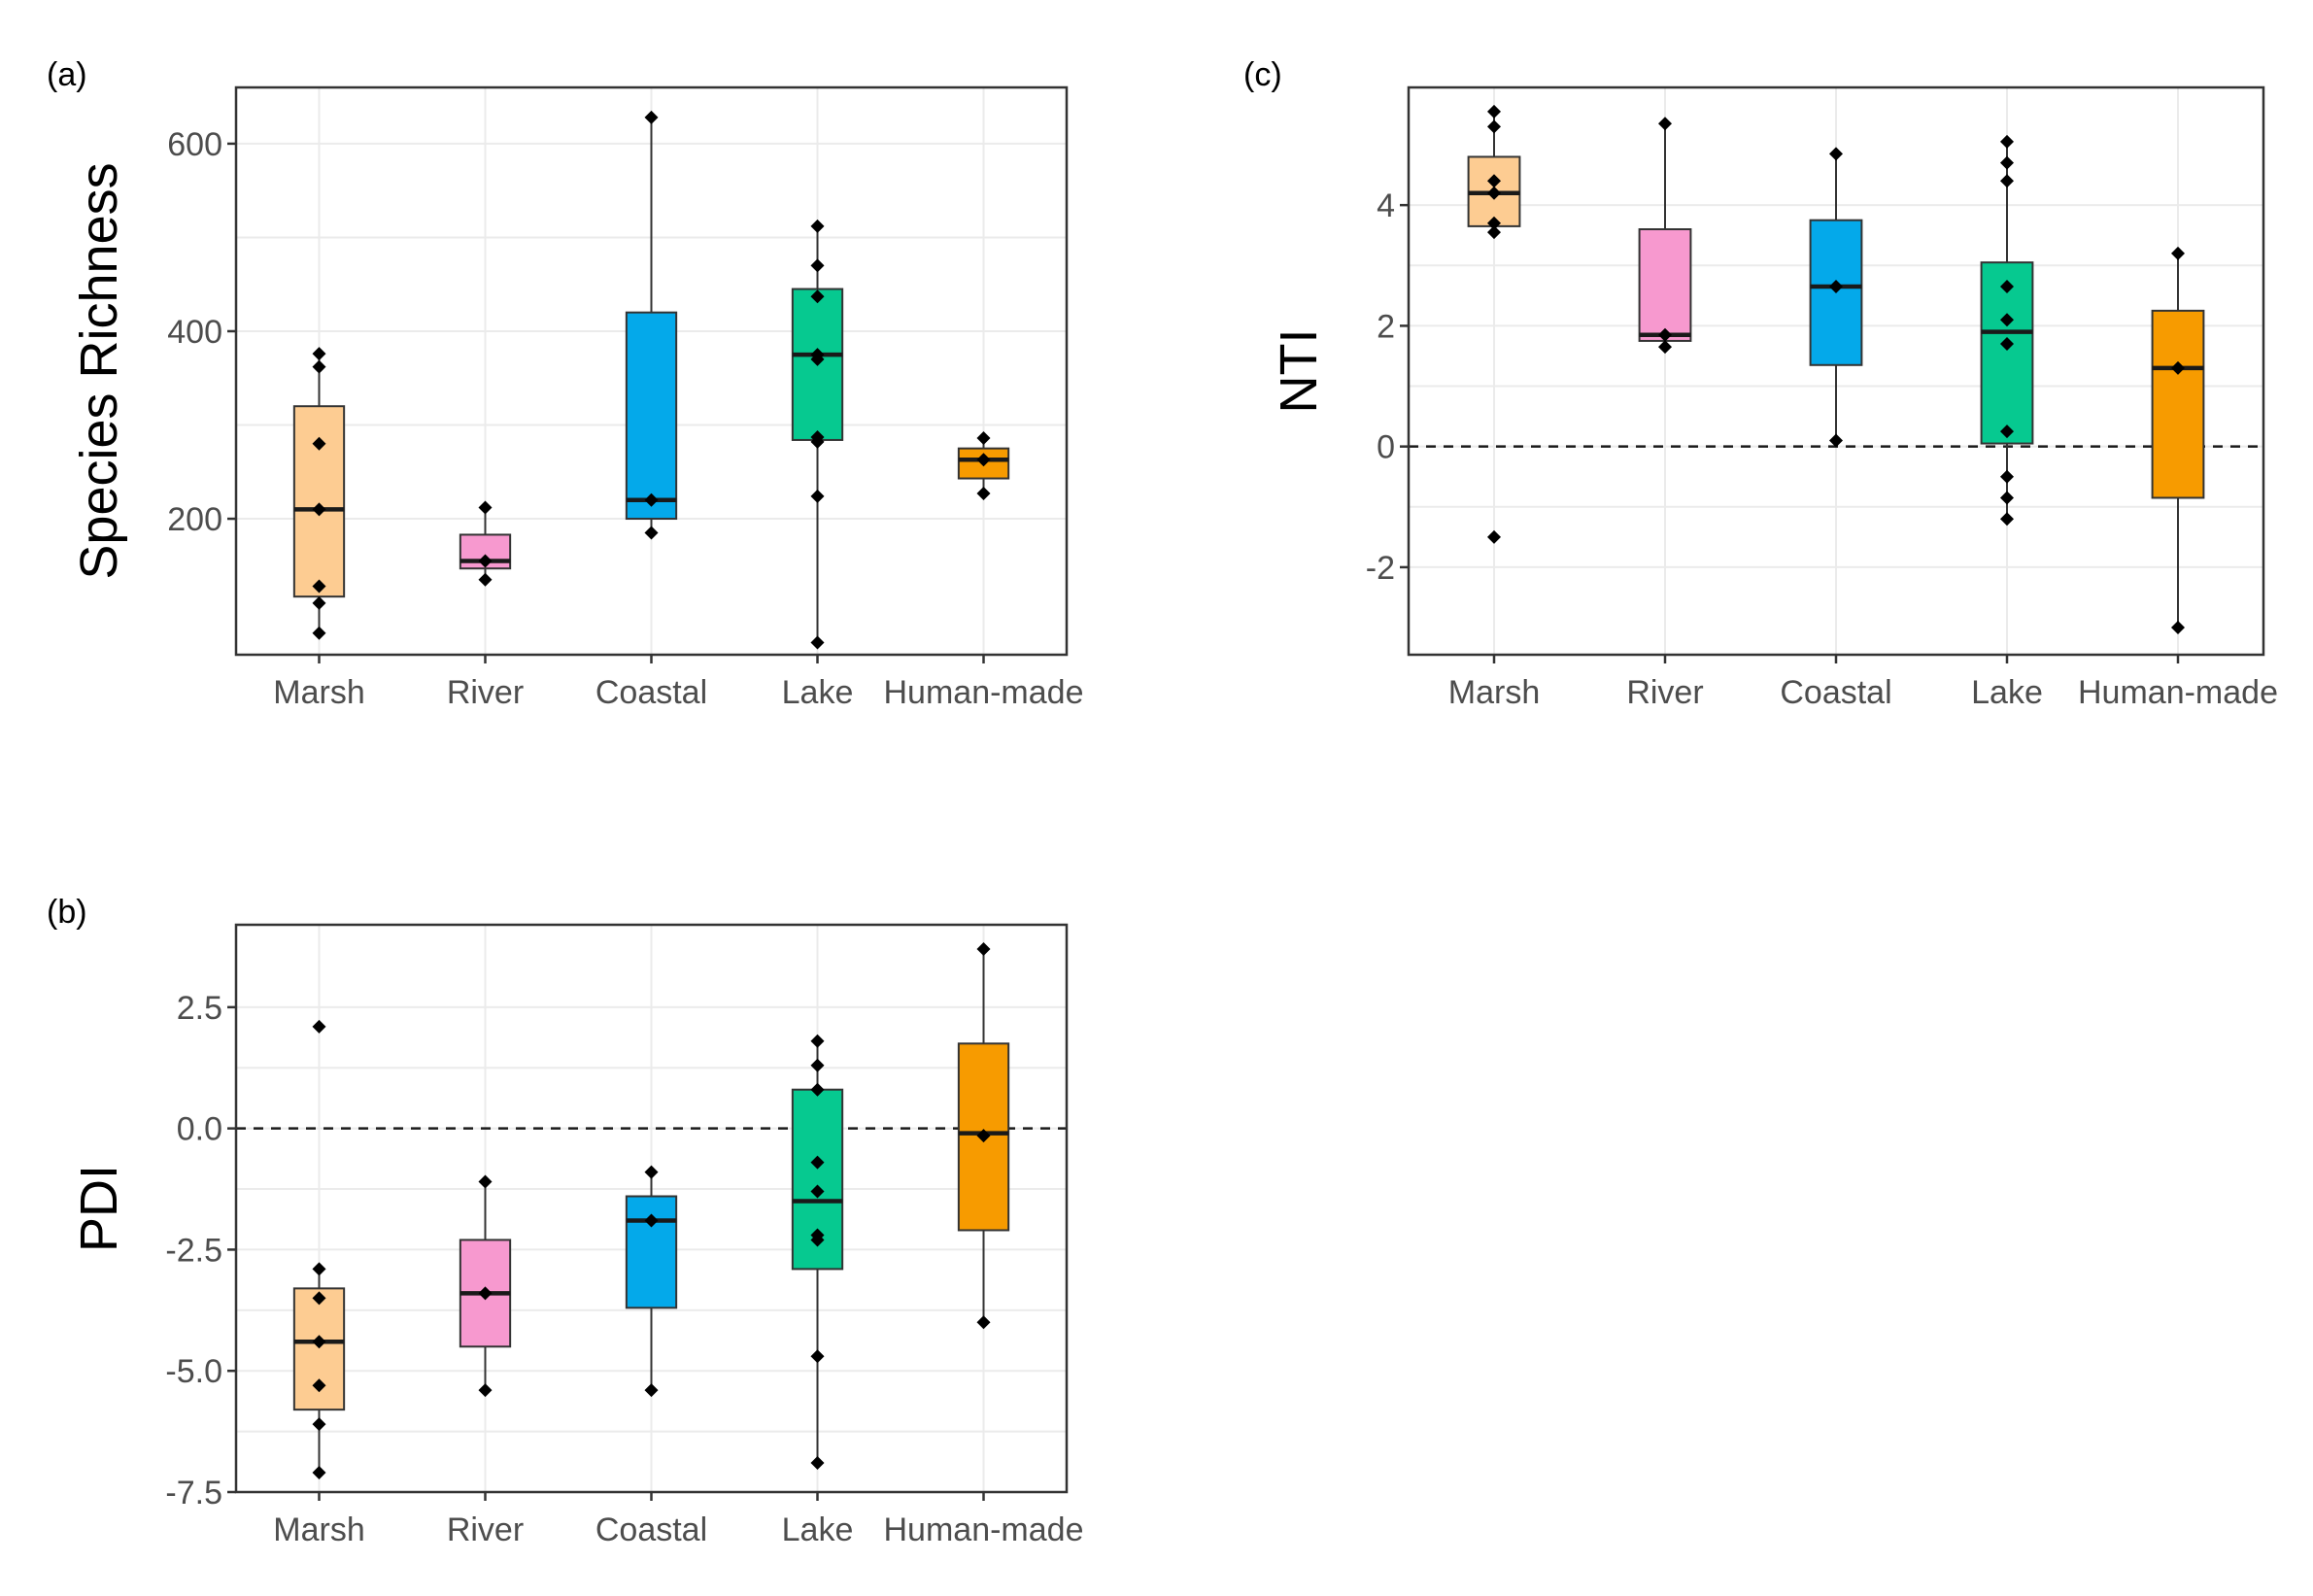 This screenshot has height=1596, width=2313. What do you see at coordinates (194, 333) in the screenshot?
I see `y-tick-label: 400` at bounding box center [194, 333].